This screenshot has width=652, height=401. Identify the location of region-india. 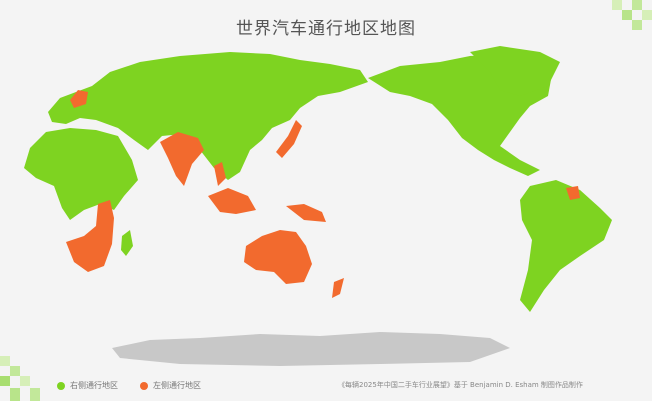
(182, 159).